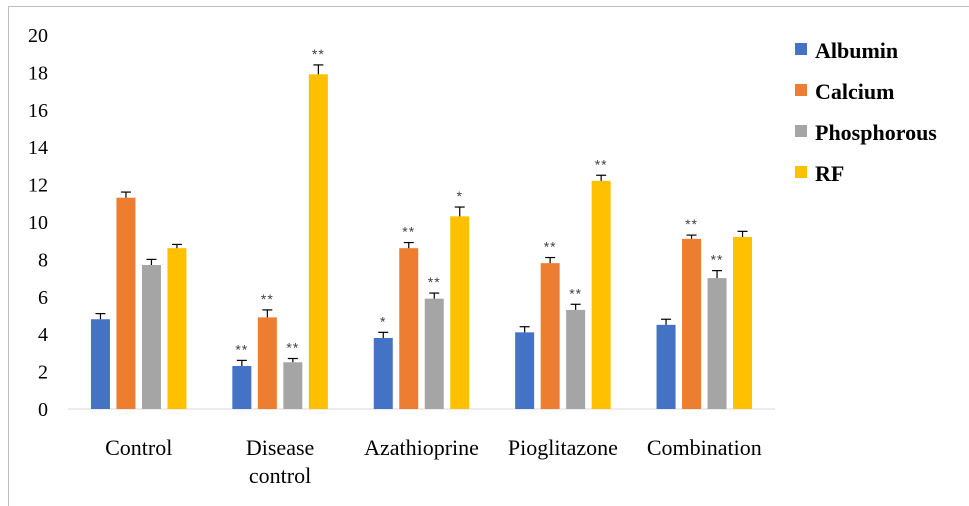 This screenshot has height=506, width=969. What do you see at coordinates (866, 112) in the screenshot?
I see `legend: Albumin Calcium Phosphorous RF` at bounding box center [866, 112].